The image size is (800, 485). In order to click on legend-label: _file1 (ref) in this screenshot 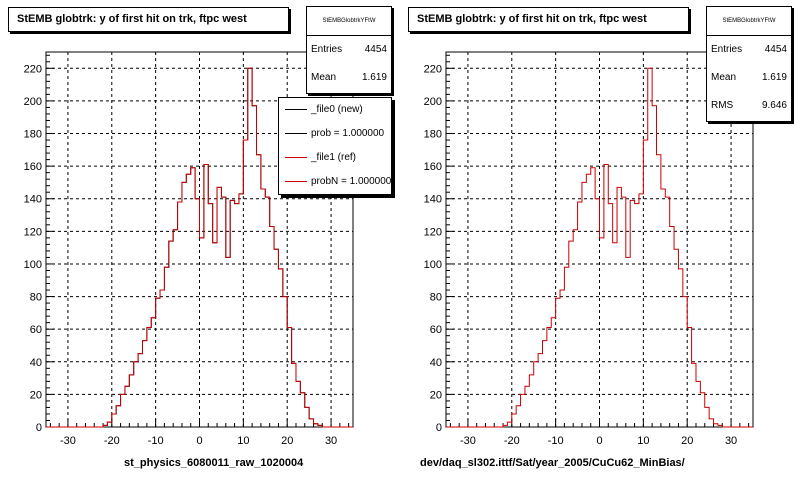, I will do `click(334, 157)`.